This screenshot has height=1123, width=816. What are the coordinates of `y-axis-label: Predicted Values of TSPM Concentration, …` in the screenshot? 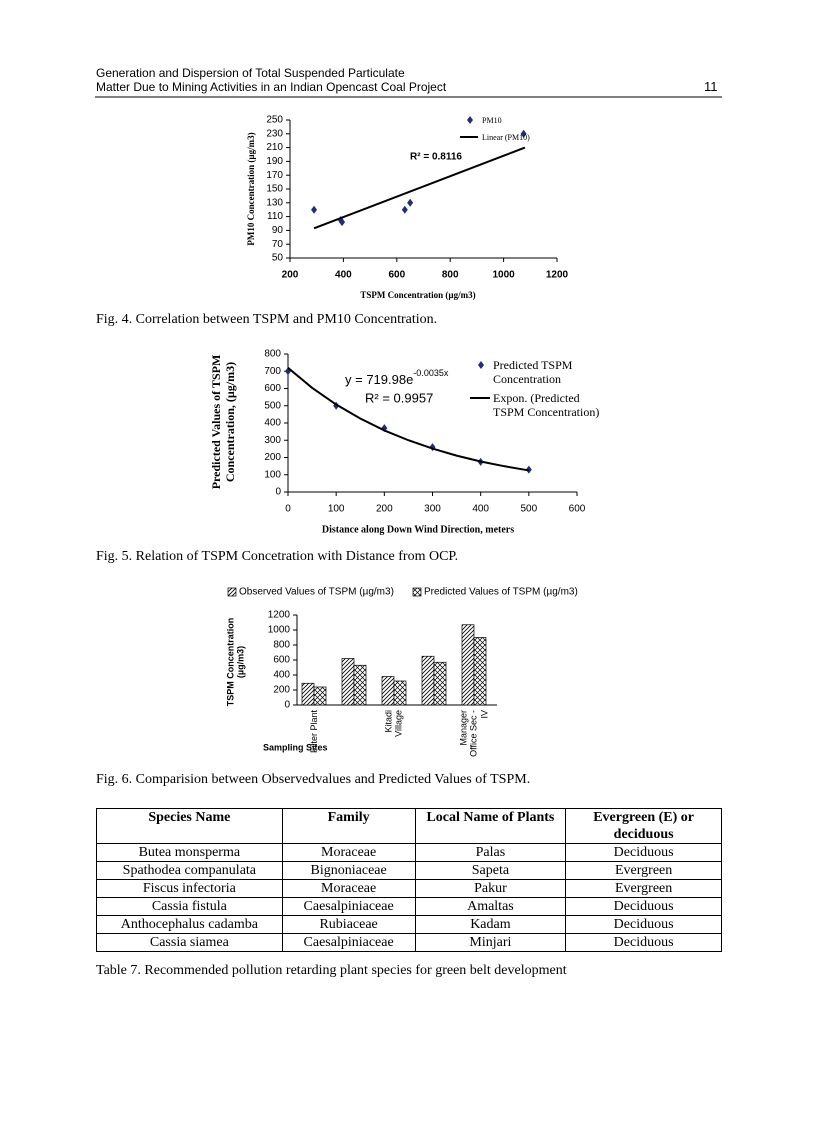 It's located at (223, 422).